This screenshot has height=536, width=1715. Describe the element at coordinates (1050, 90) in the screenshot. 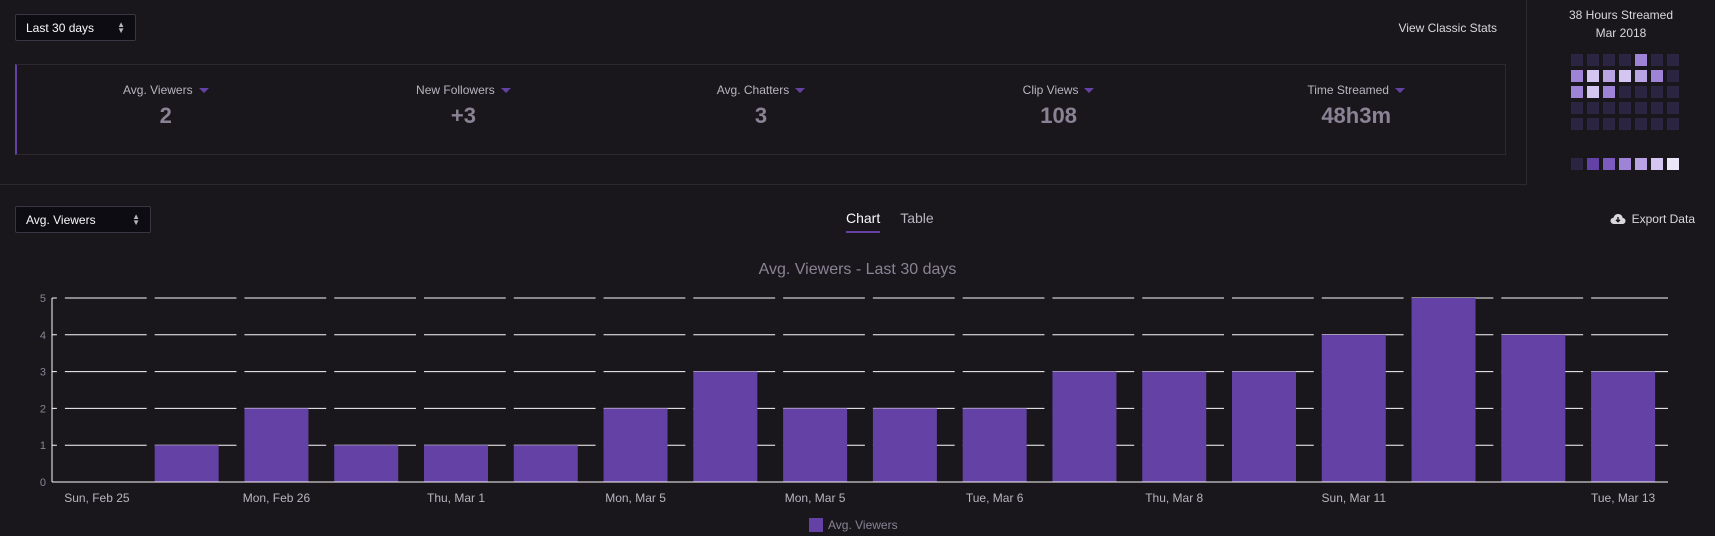

I see `stat-label-text: Clip Views` at that location.